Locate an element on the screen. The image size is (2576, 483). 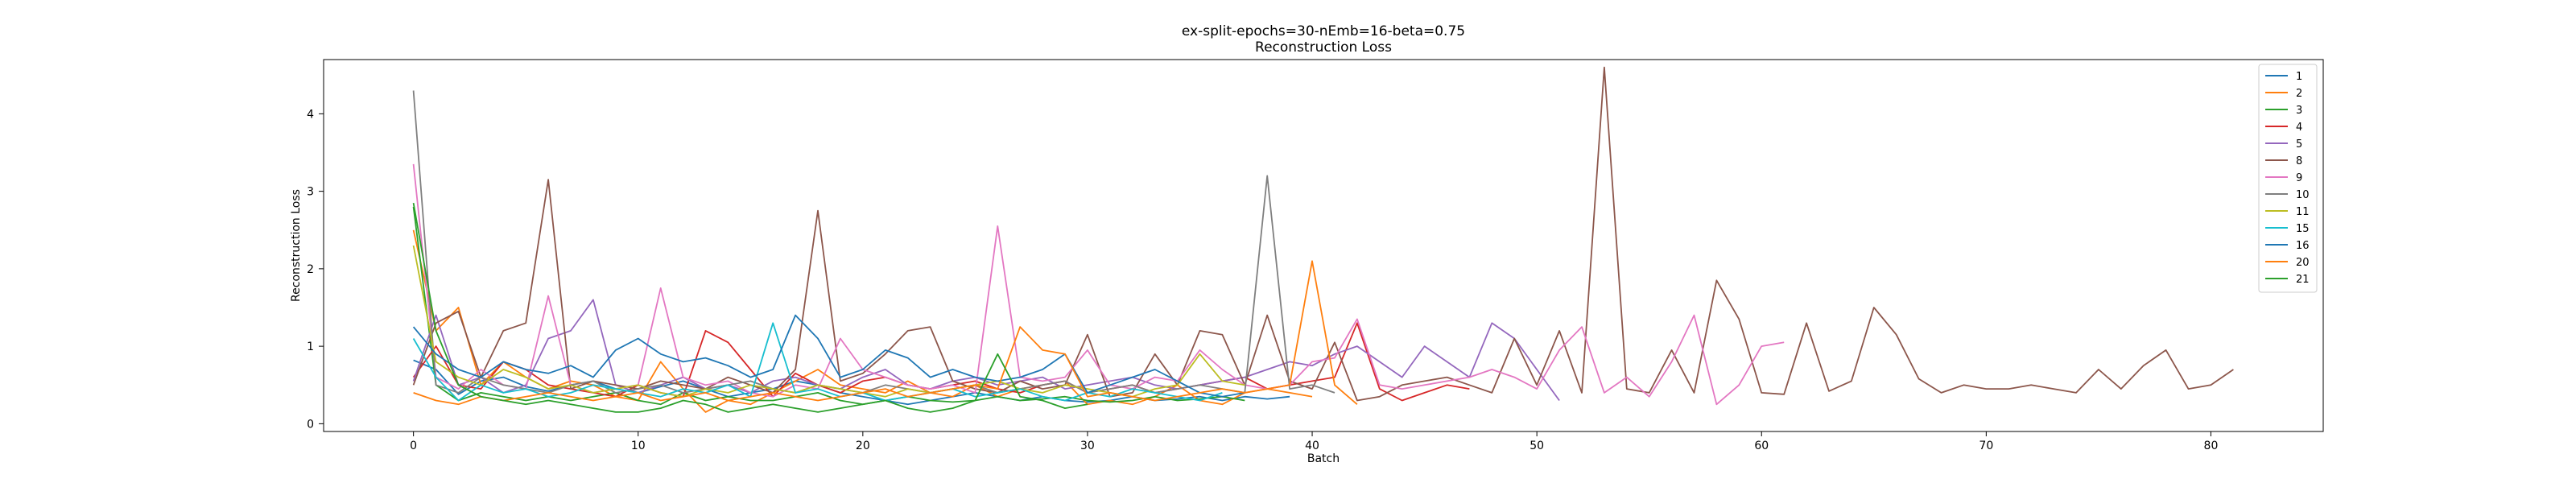
legend-label: 21 is located at coordinates (2303, 280).